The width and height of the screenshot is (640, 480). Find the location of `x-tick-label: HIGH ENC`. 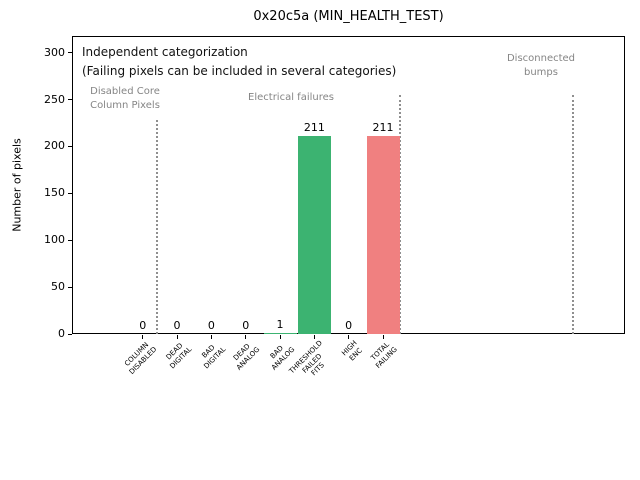

x-tick-label: HIGH ENC is located at coordinates (351, 351).